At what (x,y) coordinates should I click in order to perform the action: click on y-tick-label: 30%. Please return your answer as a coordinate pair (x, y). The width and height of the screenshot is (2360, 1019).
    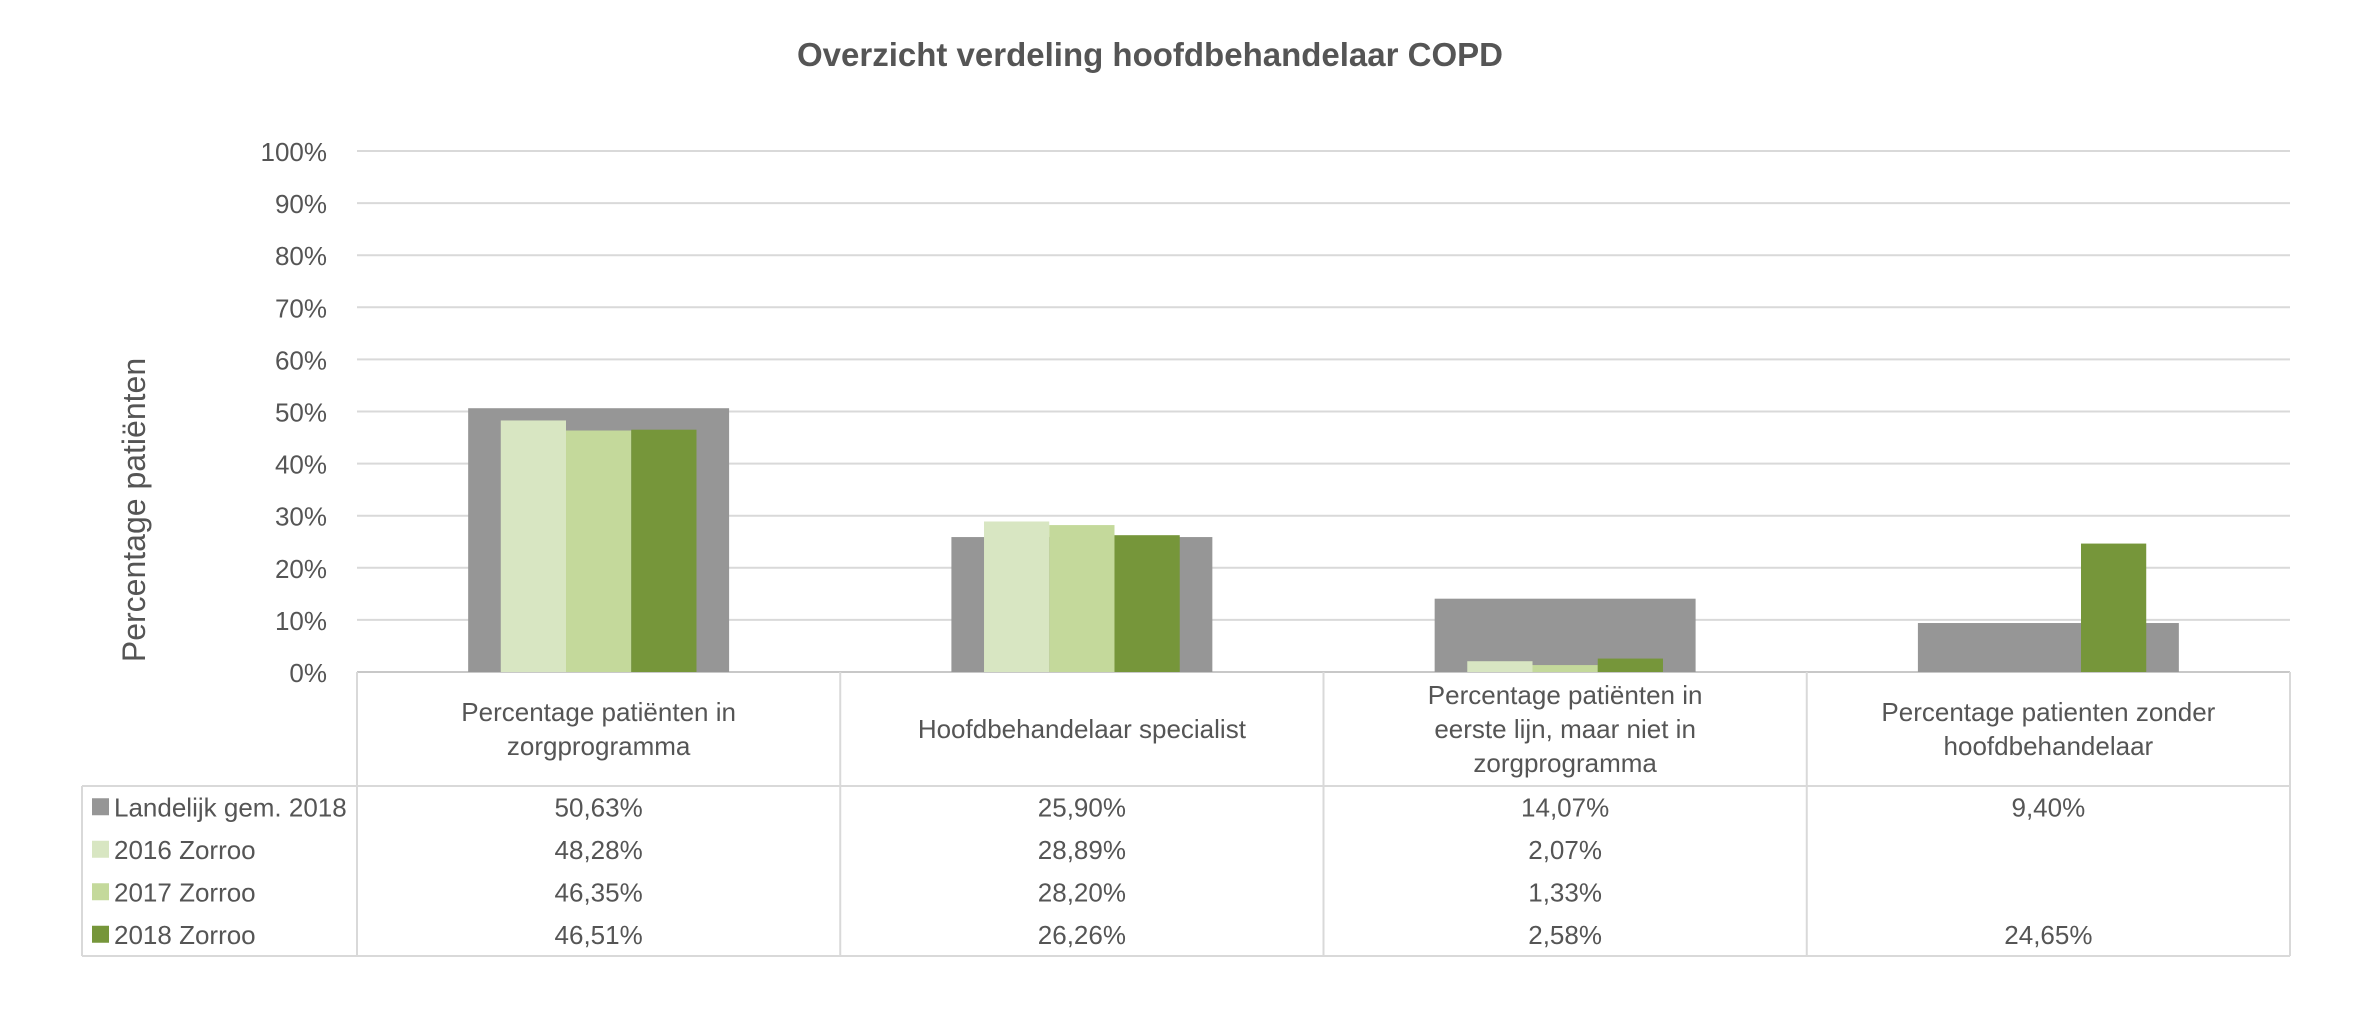
    Looking at the image, I should click on (301, 517).